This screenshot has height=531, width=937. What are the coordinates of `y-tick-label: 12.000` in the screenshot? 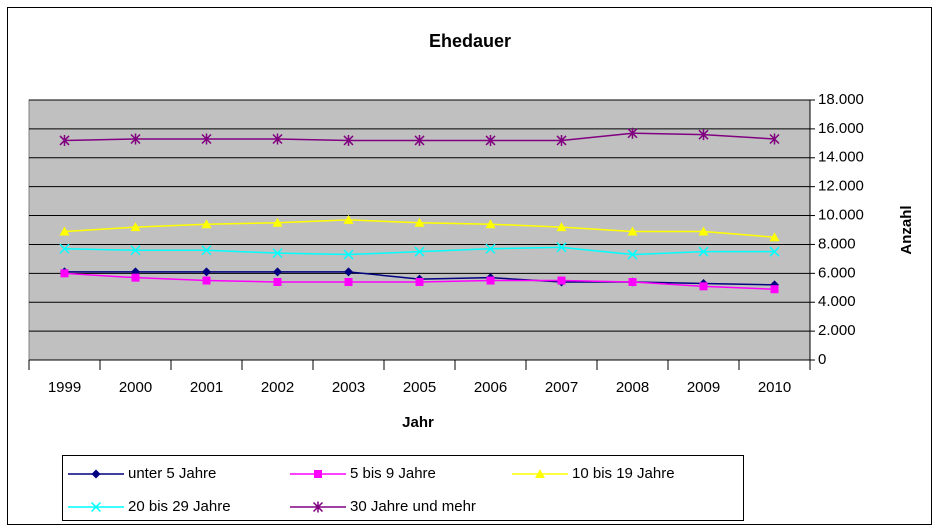 It's located at (841, 186).